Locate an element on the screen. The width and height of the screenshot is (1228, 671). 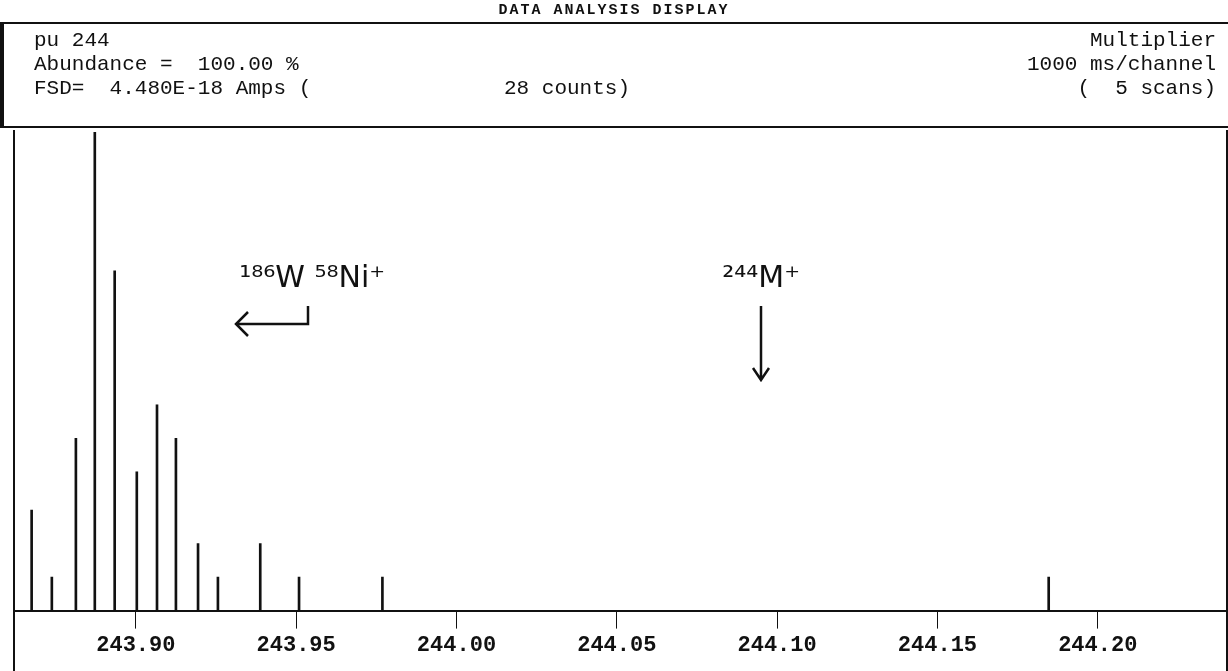
text: FSD= 4.480E-18 Amps ( is located at coordinates (173, 88).